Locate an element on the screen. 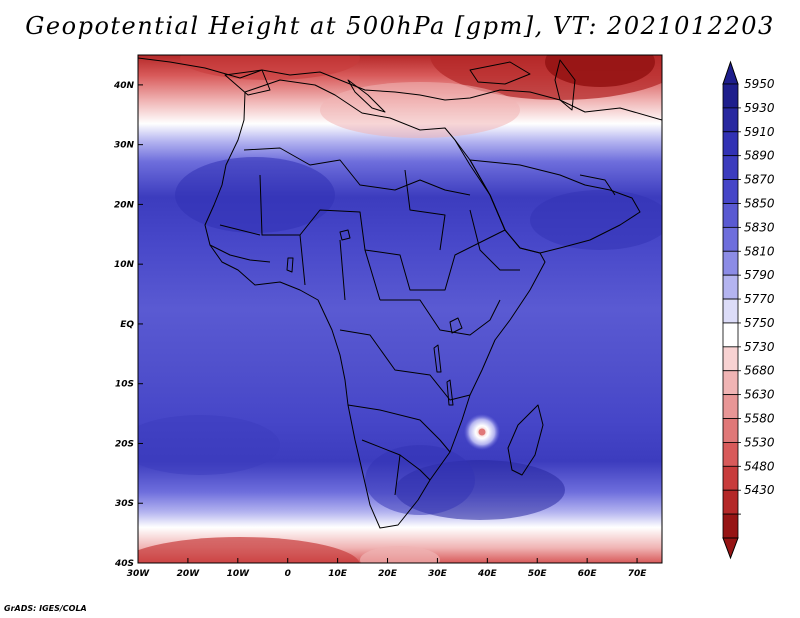 This screenshot has height=618, width=800. colorbar-label: 5730 is located at coordinates (759, 347).